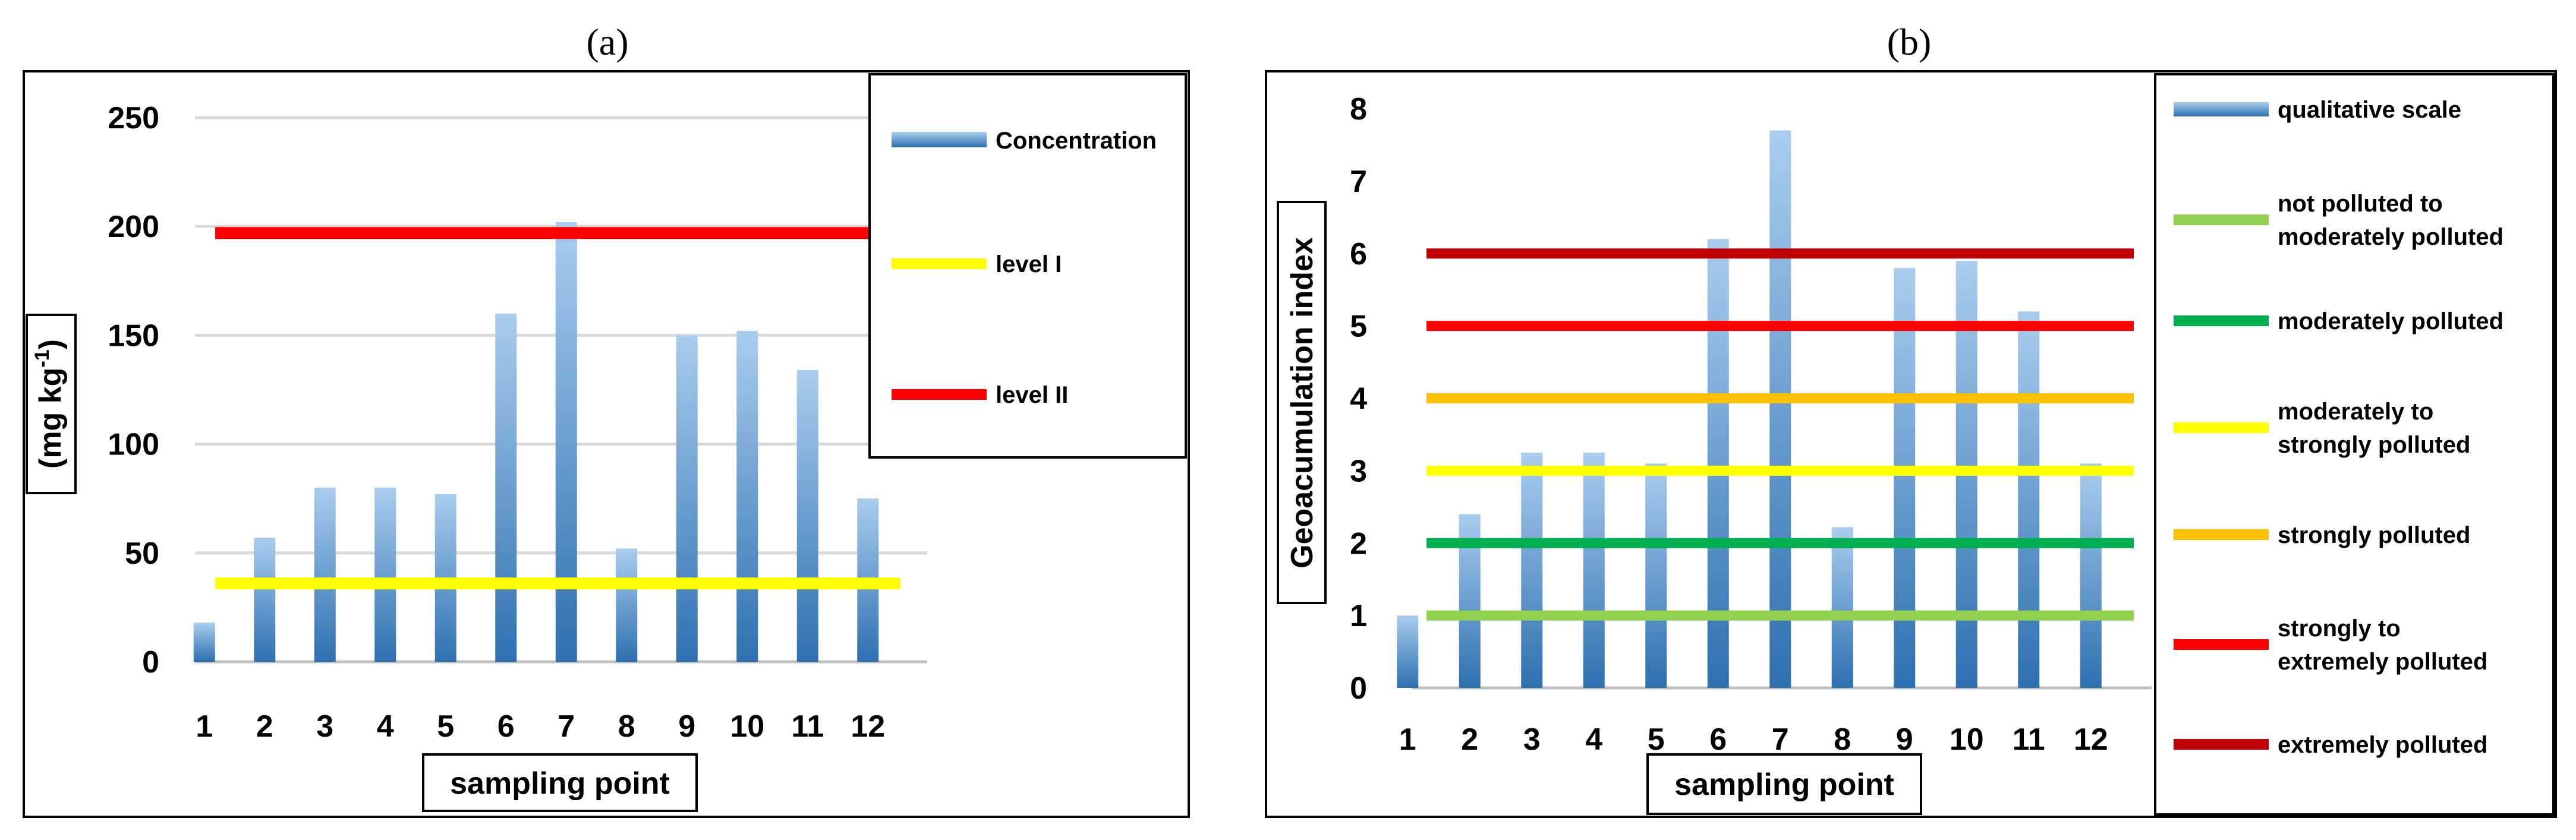 The height and width of the screenshot is (840, 2576). Describe the element at coordinates (1967, 739) in the screenshot. I see `panel-b-xtick-label: 10` at that location.